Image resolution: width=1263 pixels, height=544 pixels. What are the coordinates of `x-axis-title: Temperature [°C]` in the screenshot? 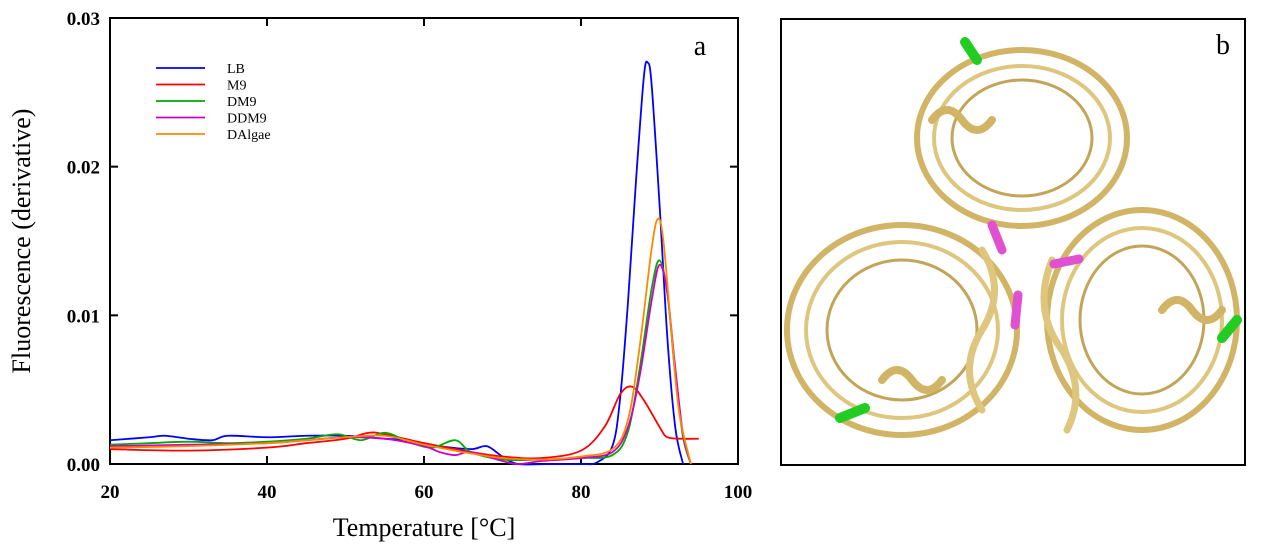 It's located at (424, 527).